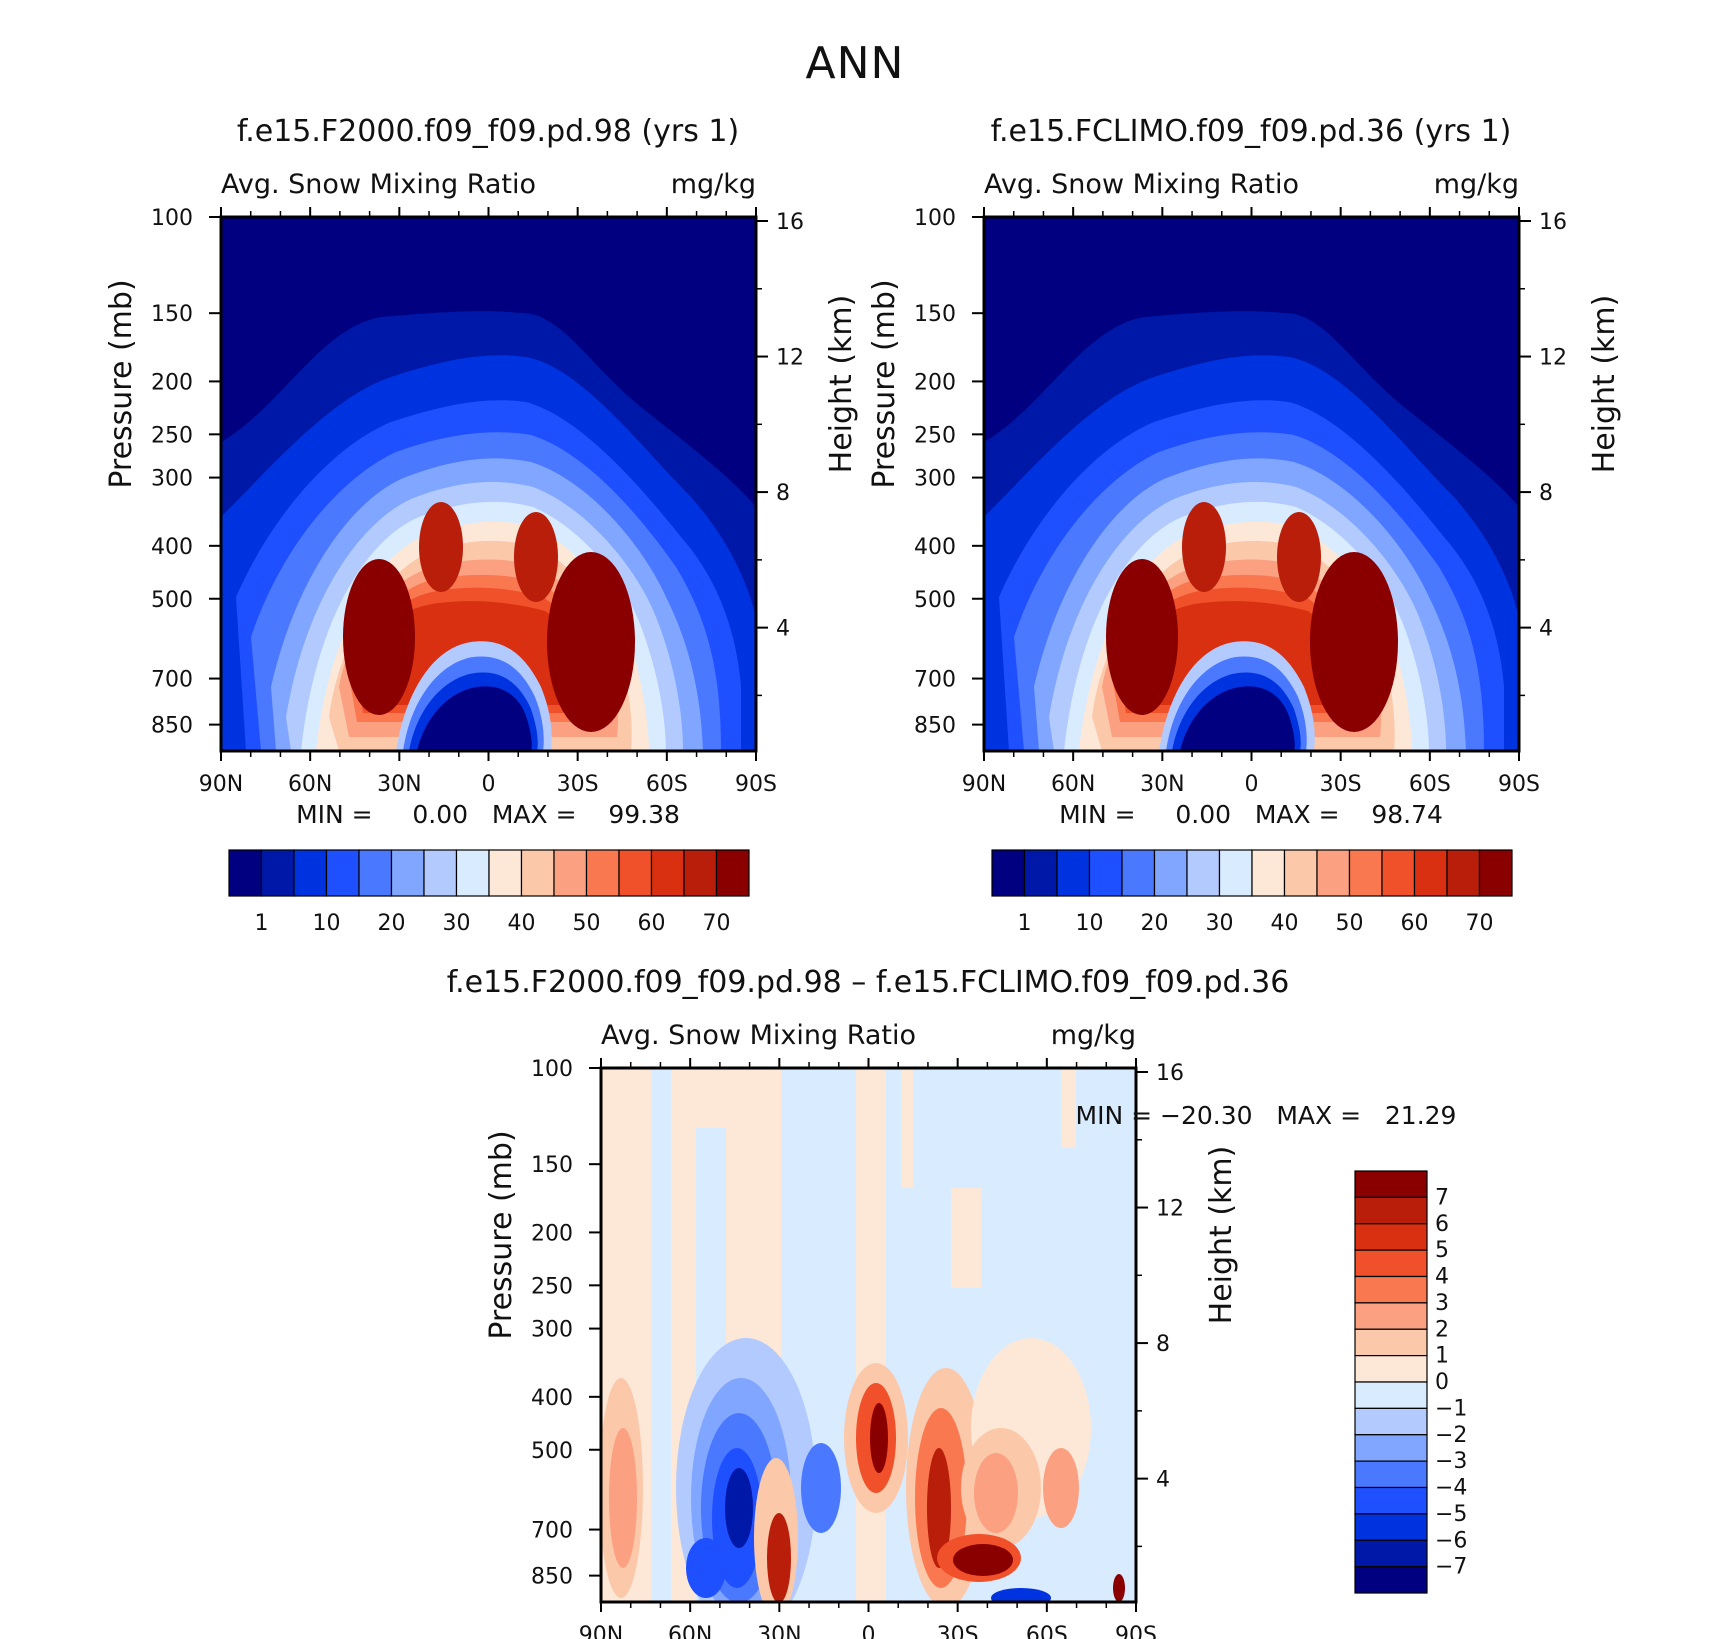 This screenshot has height=1639, width=1710. What do you see at coordinates (488, 531) in the screenshot?
I see `panel1-contour-bands` at bounding box center [488, 531].